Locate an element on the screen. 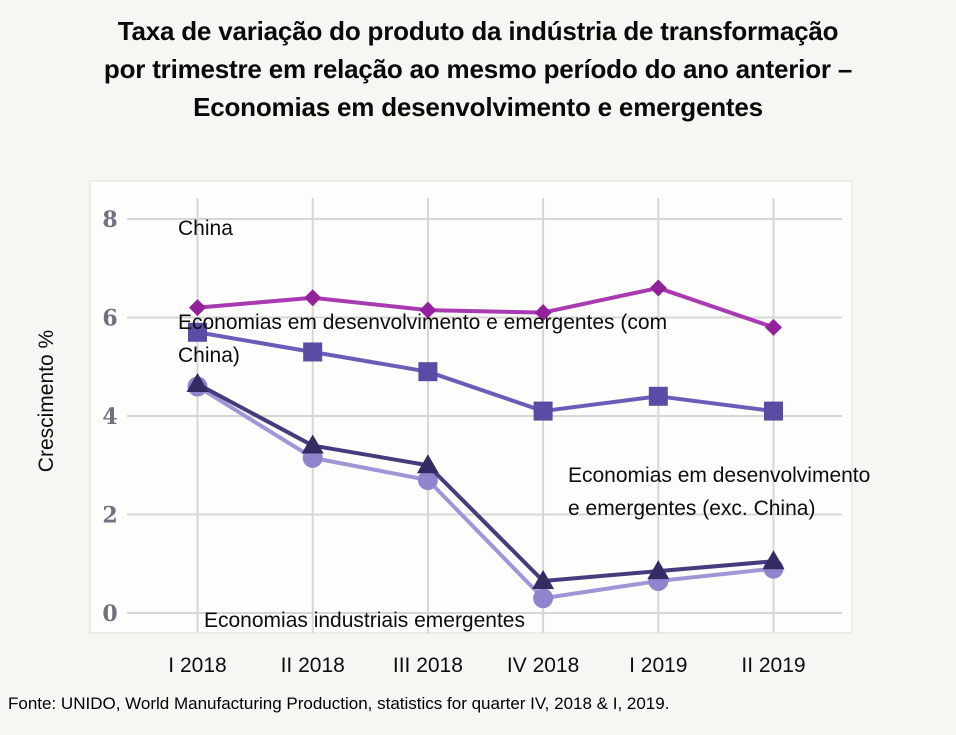 Image resolution: width=956 pixels, height=735 pixels. x-tick-label: II 2019 is located at coordinates (773, 665).